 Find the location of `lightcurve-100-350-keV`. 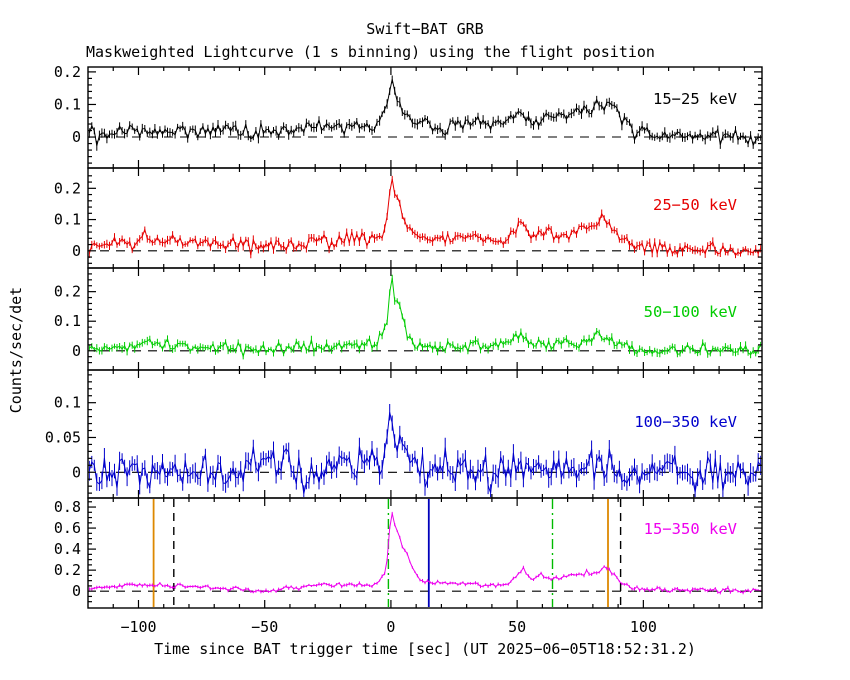

lightcurve-100-350-keV is located at coordinates (425, 453).